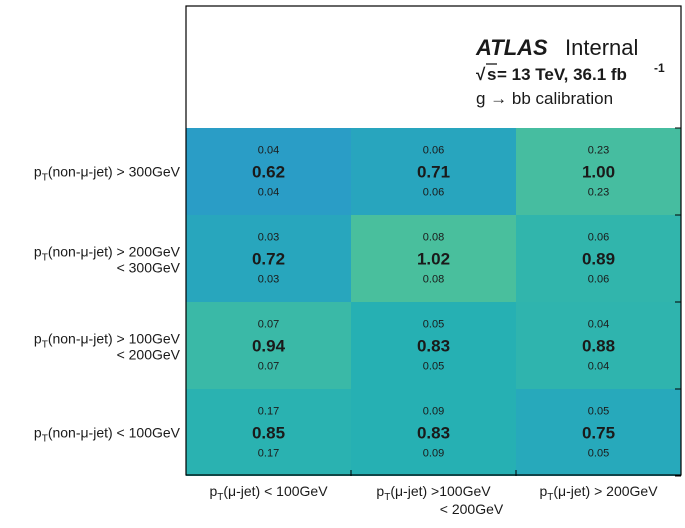 The width and height of the screenshot is (685, 528). I want to click on cell-uncertainty-up: 0.08, so click(433, 238).